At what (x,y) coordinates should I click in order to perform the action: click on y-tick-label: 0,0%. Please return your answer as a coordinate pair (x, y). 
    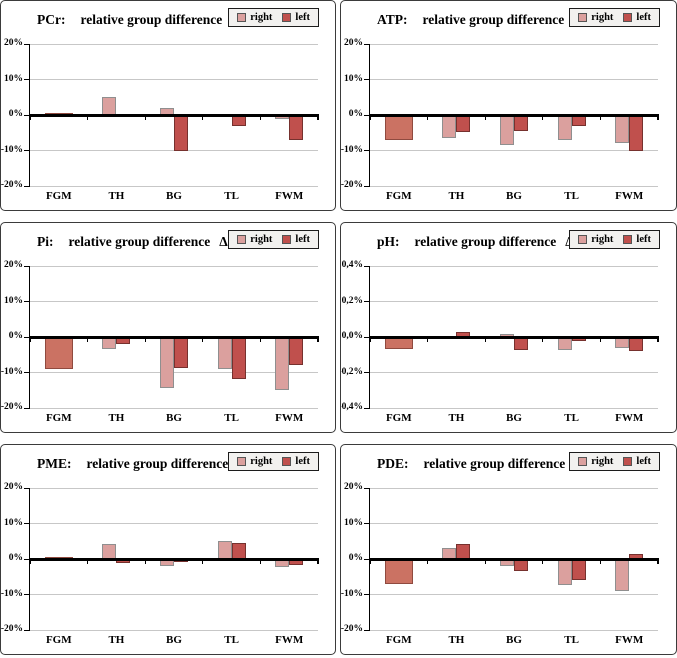
    Looking at the image, I should click on (352, 336).